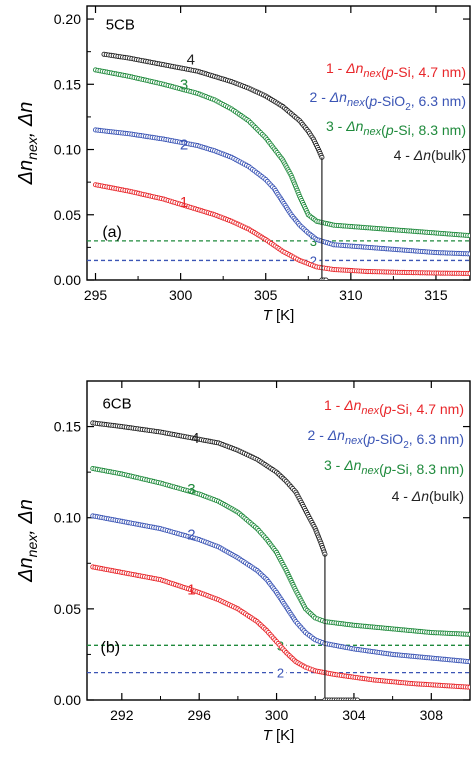  What do you see at coordinates (432, 715) in the screenshot?
I see `x-tick-label: 308` at bounding box center [432, 715].